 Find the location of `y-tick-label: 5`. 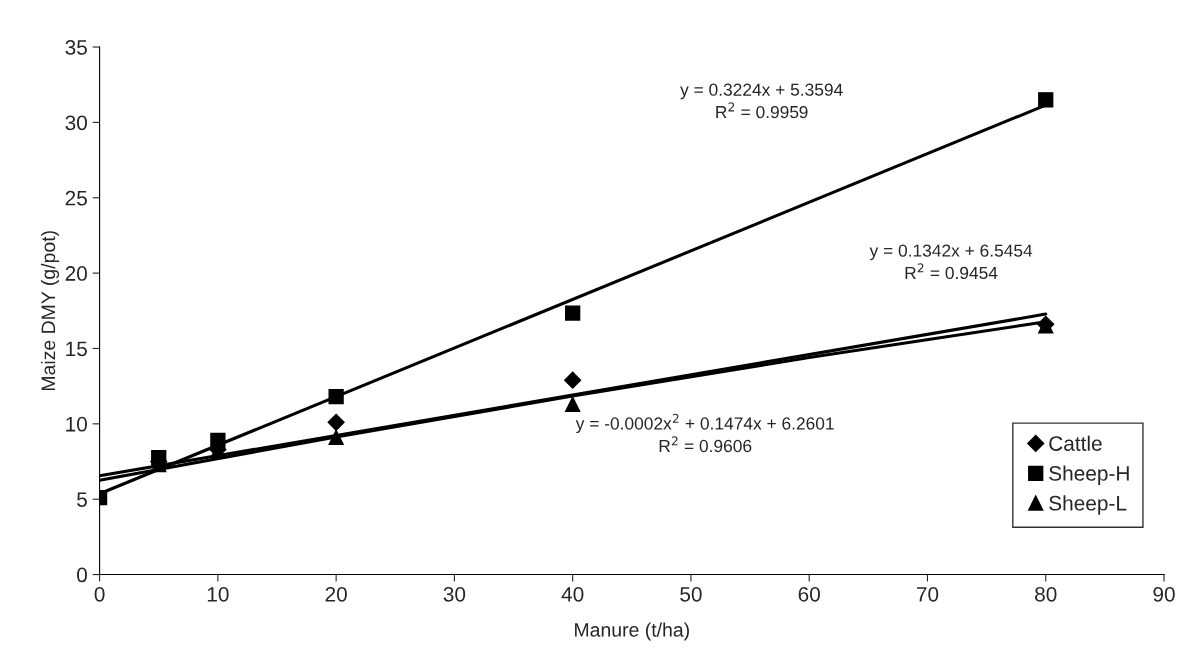

y-tick-label: 5 is located at coordinates (82, 499).